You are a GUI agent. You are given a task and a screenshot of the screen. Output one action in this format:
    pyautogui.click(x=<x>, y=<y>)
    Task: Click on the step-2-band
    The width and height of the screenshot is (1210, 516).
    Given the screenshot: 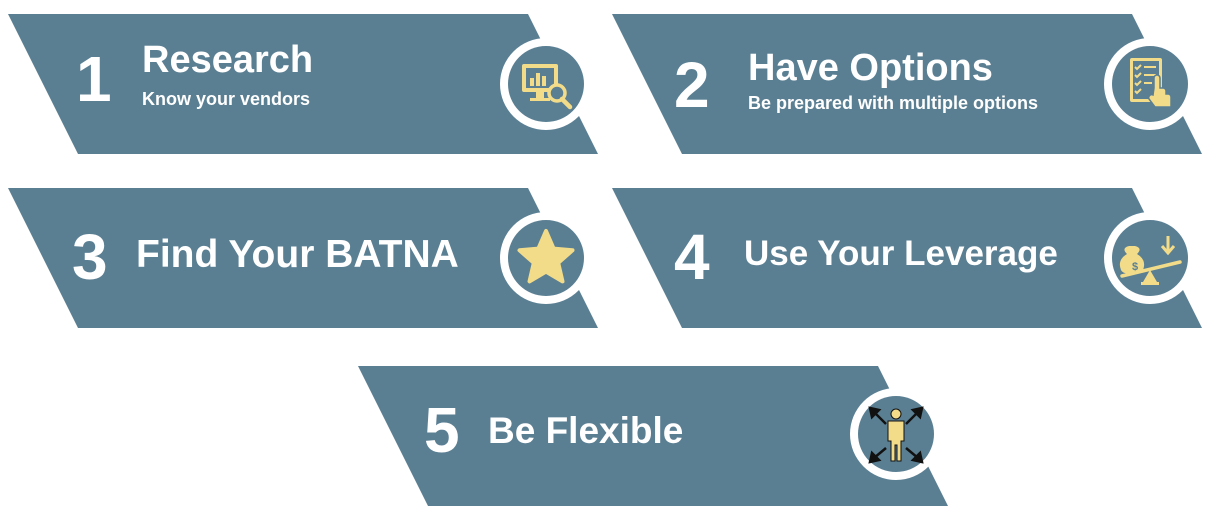 What is the action you would take?
    pyautogui.click(x=907, y=84)
    